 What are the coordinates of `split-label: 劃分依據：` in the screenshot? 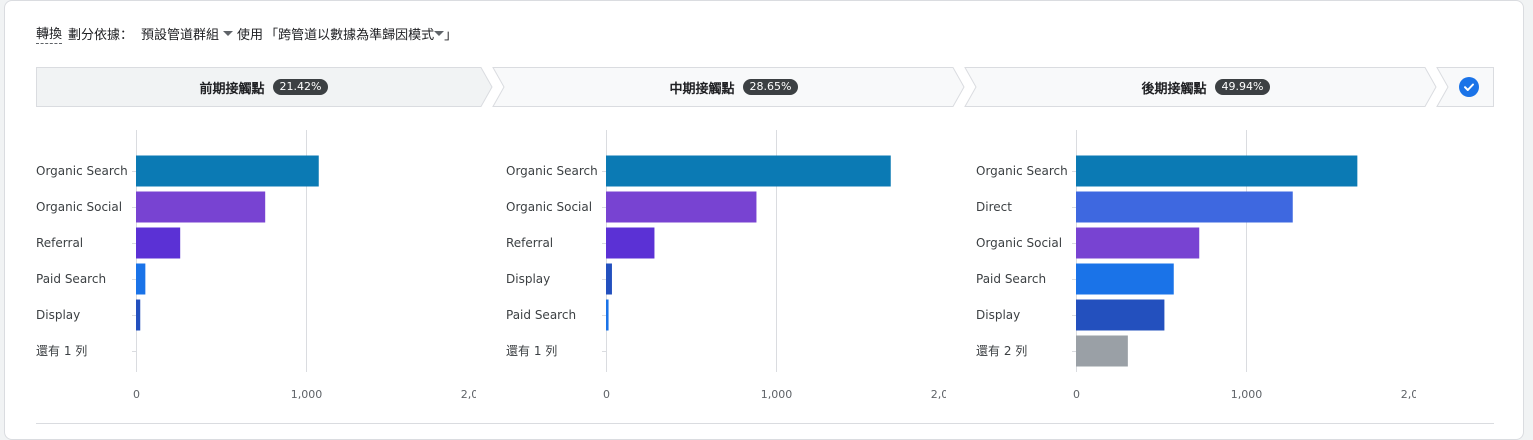 It's located at (101, 35).